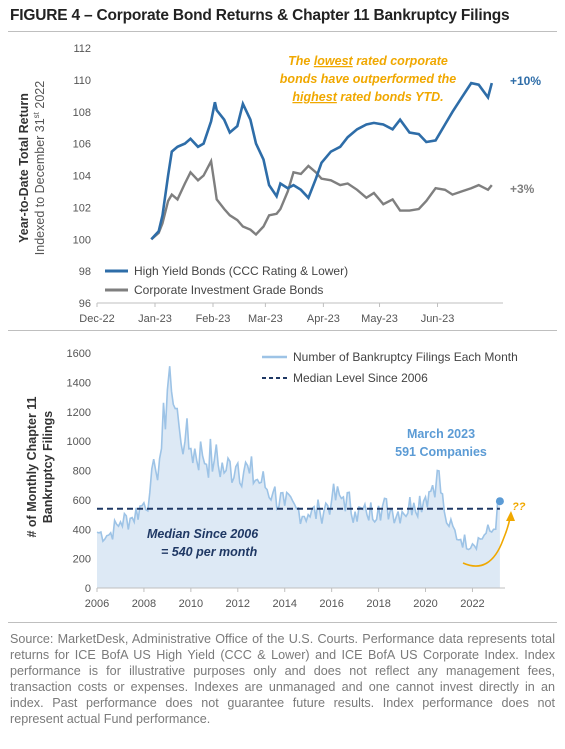 This screenshot has width=565, height=749. I want to click on filings-y-tick-1600: 1600, so click(79, 354).